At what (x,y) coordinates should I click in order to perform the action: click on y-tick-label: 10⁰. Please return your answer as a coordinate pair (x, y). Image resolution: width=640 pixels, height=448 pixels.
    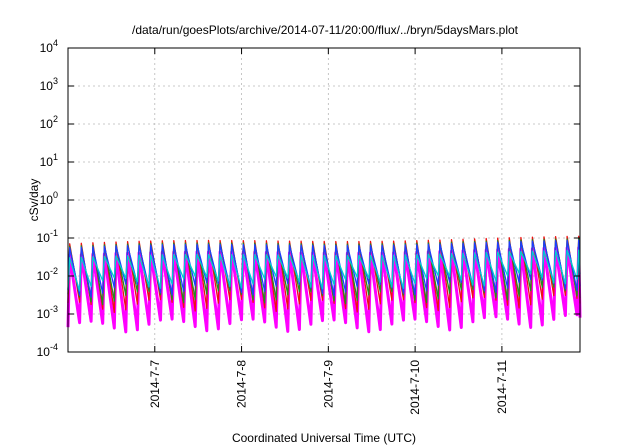
    Looking at the image, I should click on (49, 198).